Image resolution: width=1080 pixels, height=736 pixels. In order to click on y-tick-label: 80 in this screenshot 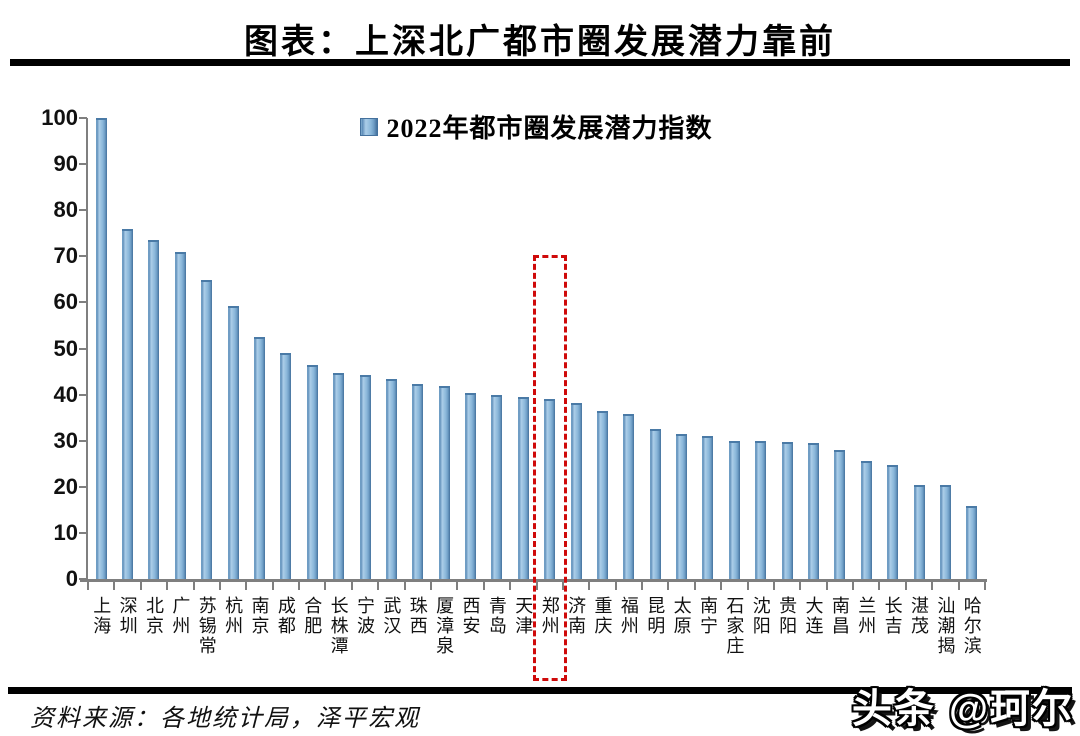, I will do `click(65, 210)`.